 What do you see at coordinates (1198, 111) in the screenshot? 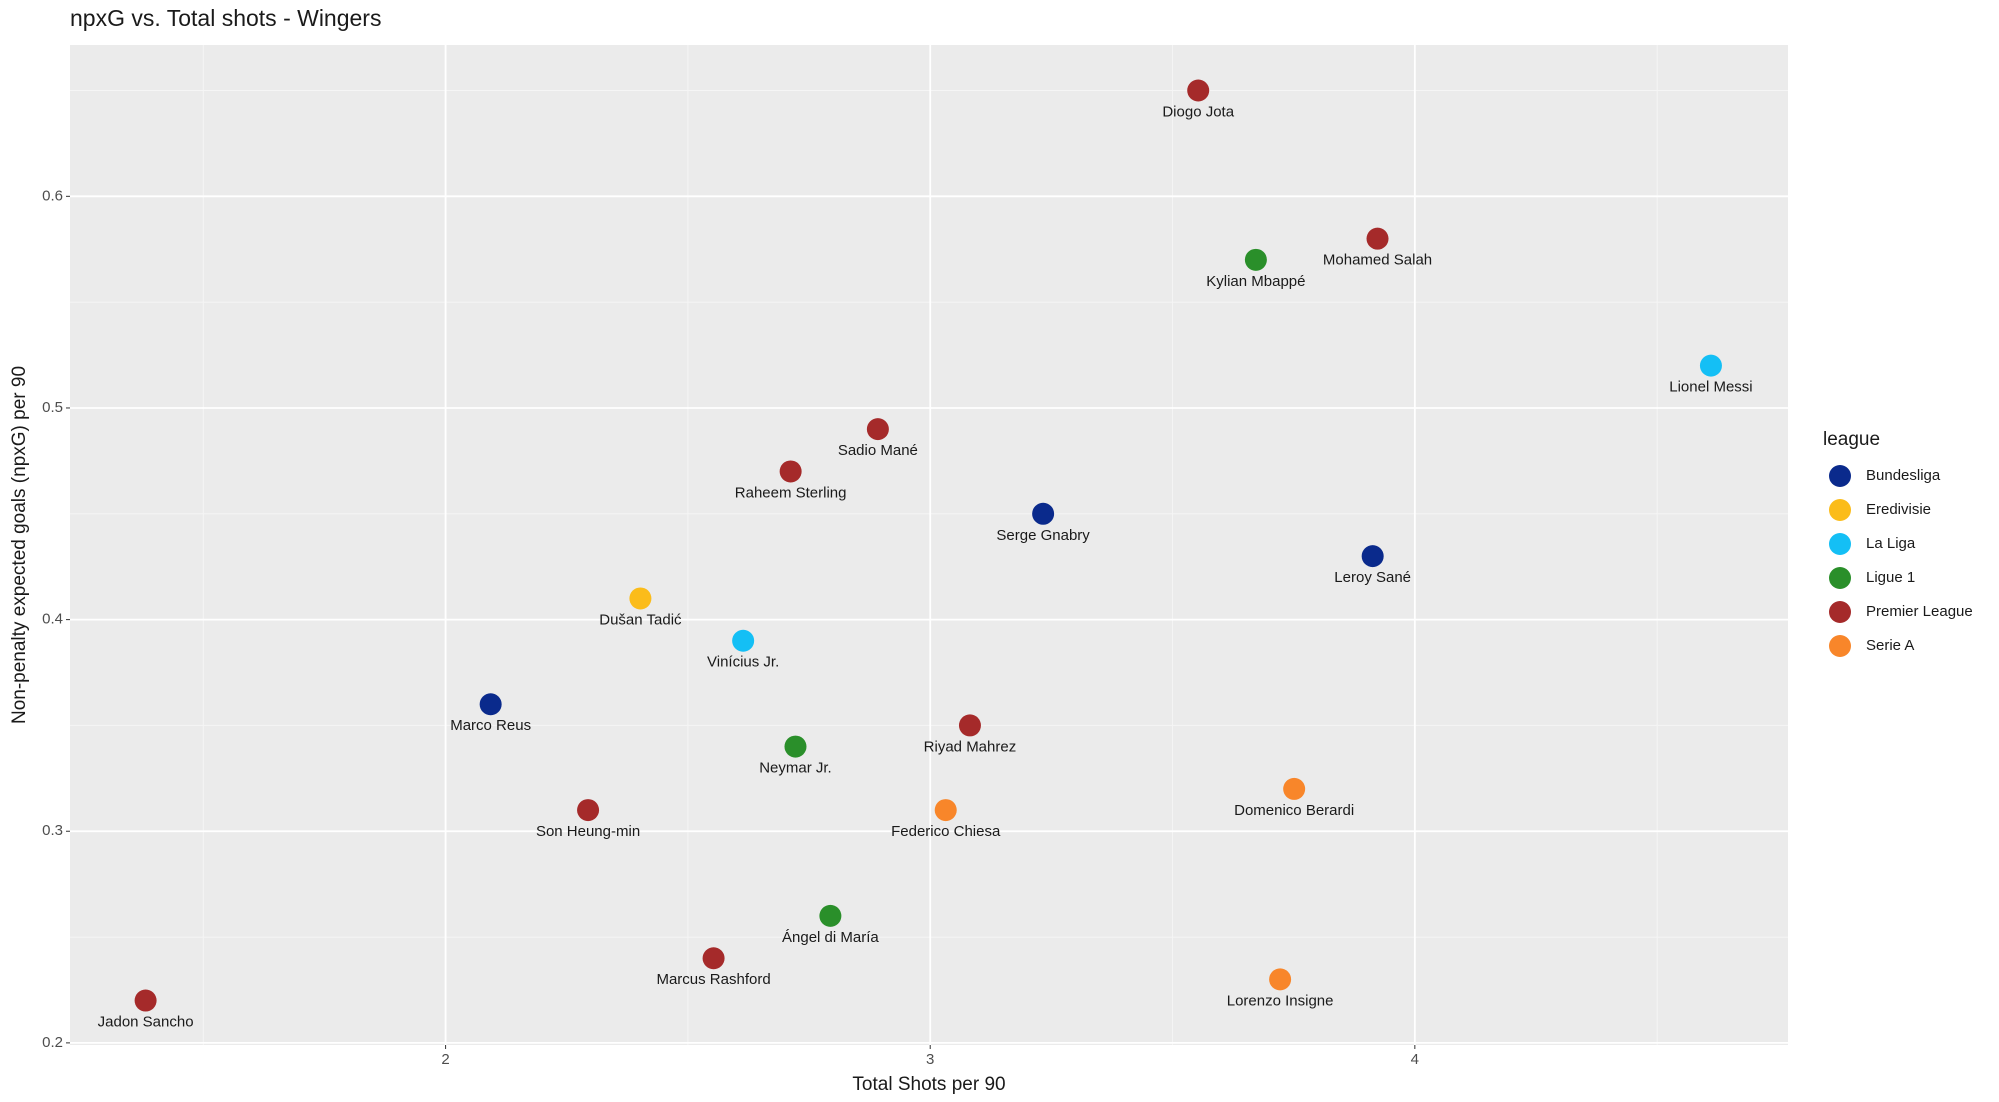
I see `point-label: Diogo Jota` at bounding box center [1198, 111].